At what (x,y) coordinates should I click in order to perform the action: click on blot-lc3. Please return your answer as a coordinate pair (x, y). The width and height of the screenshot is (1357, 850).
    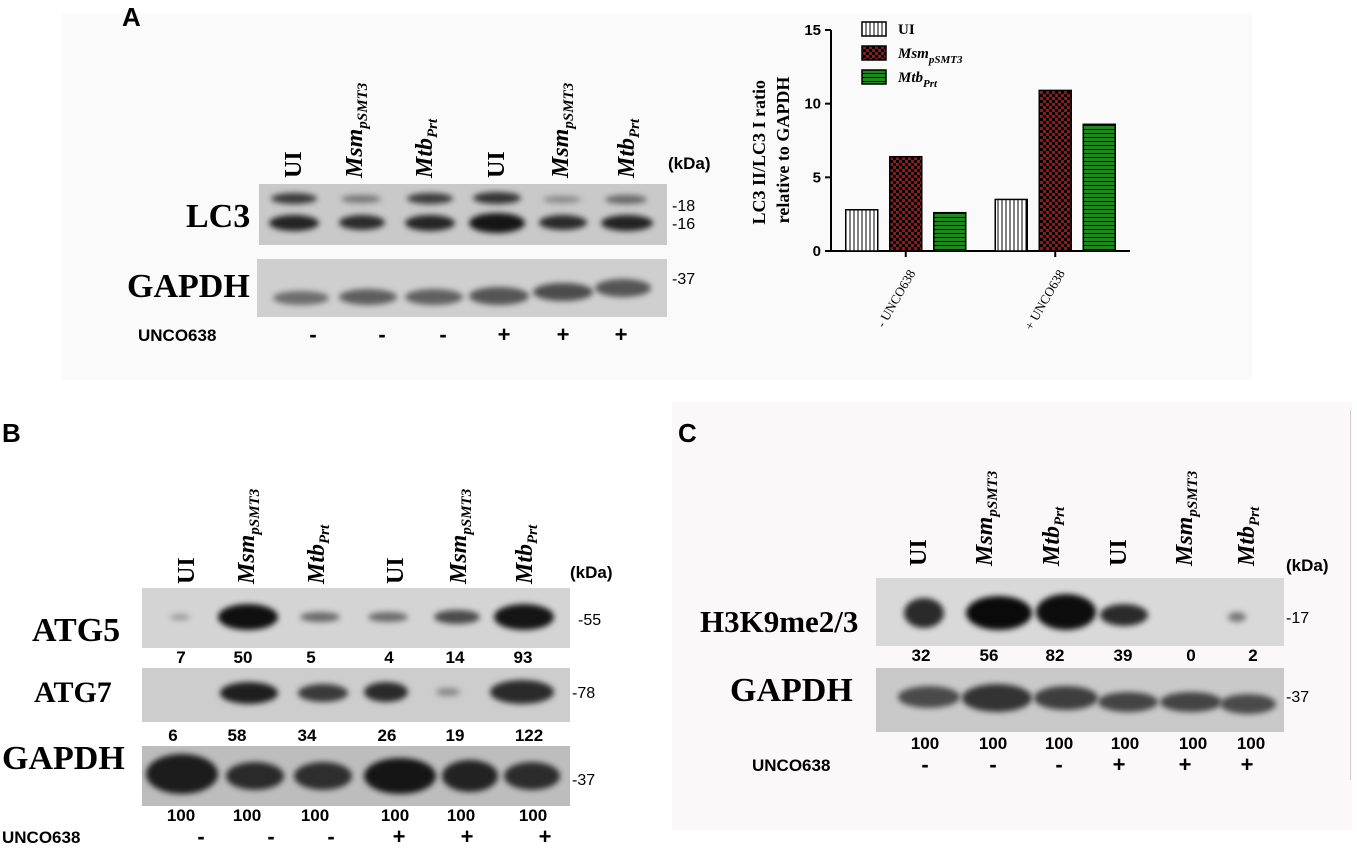
    Looking at the image, I should click on (463, 214).